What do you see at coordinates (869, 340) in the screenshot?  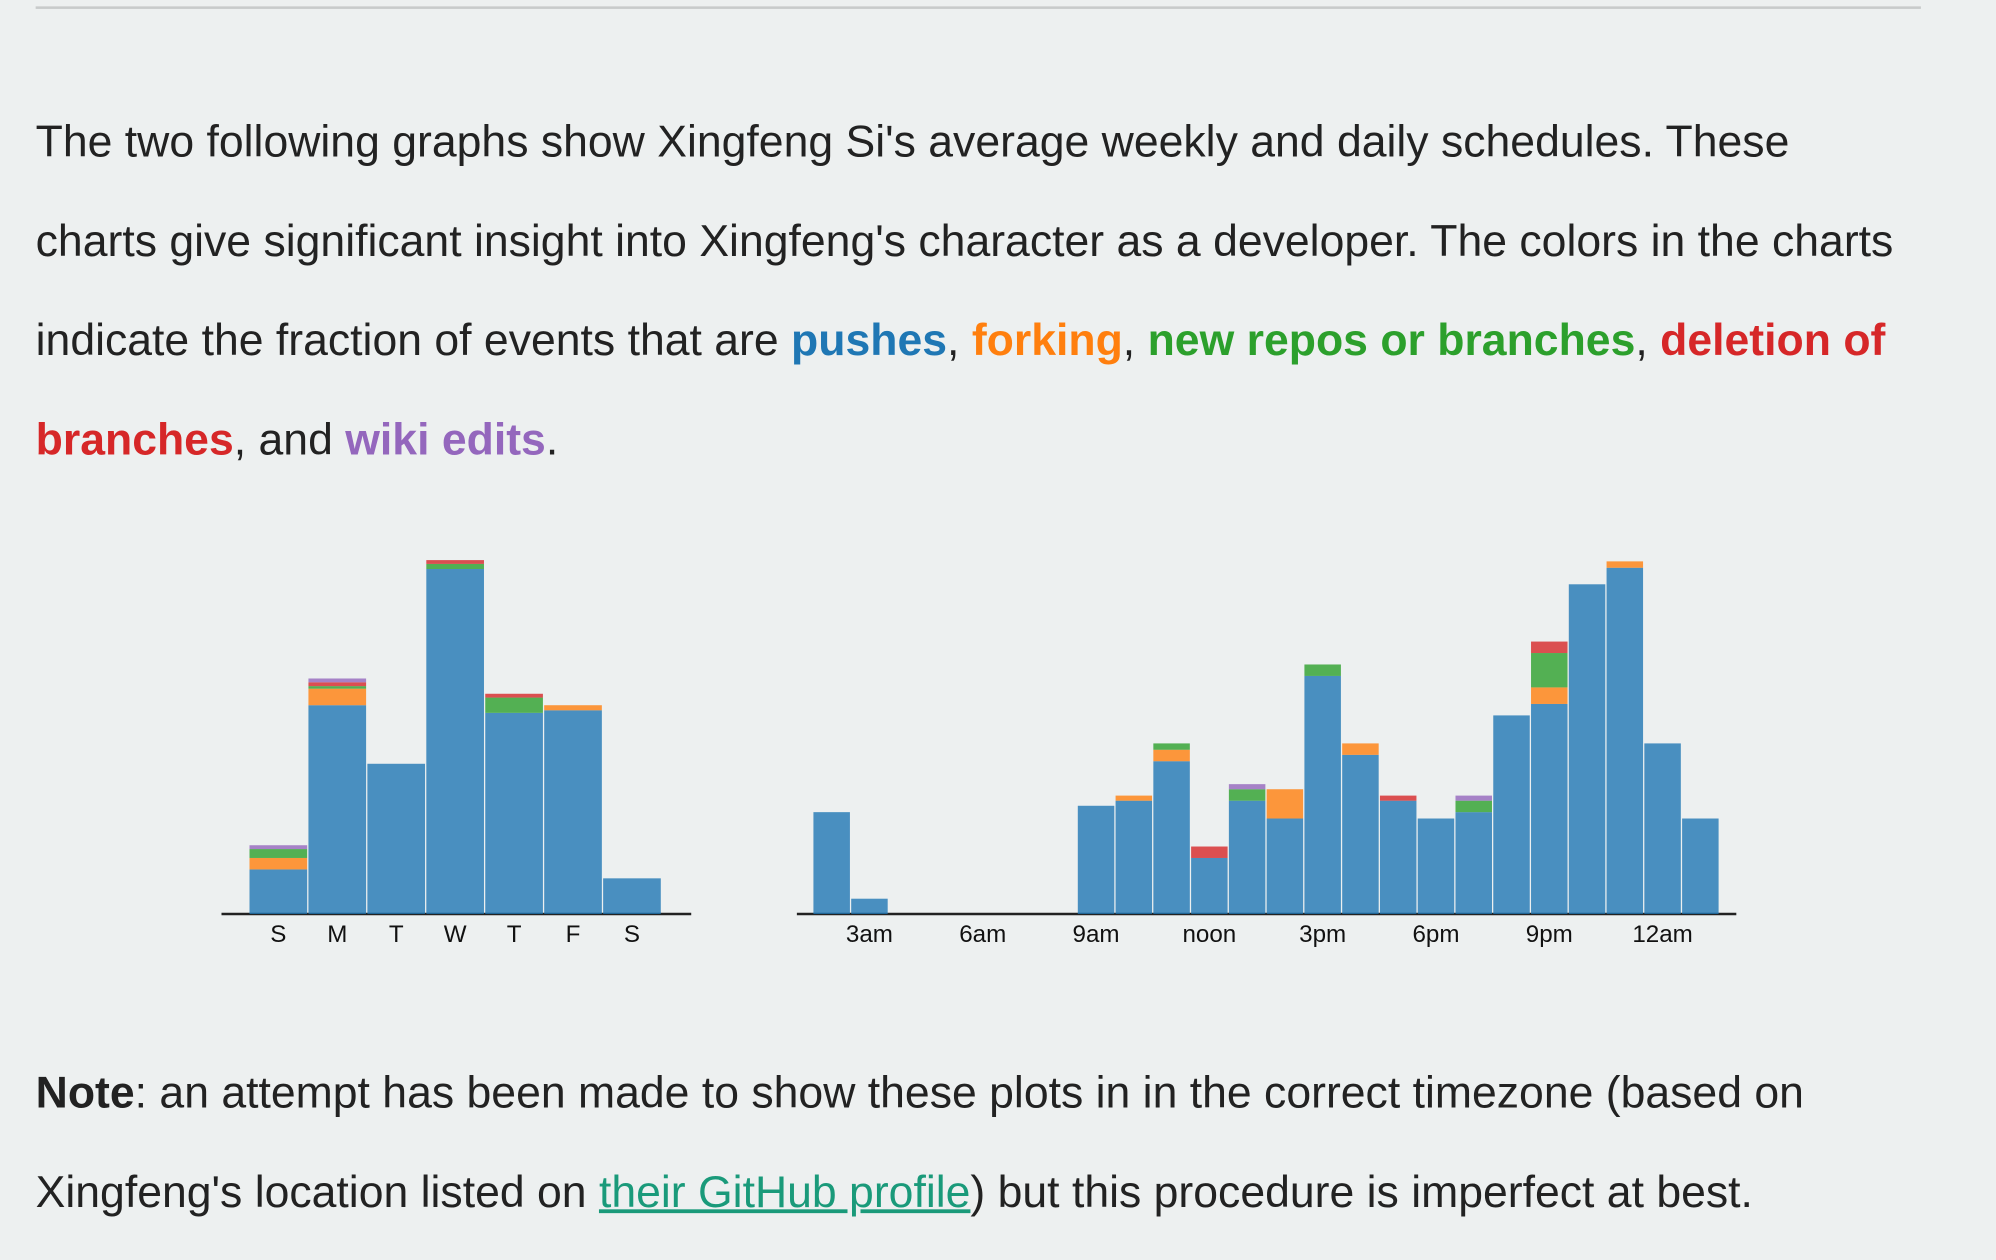 I see `legend-pushes: pushes` at bounding box center [869, 340].